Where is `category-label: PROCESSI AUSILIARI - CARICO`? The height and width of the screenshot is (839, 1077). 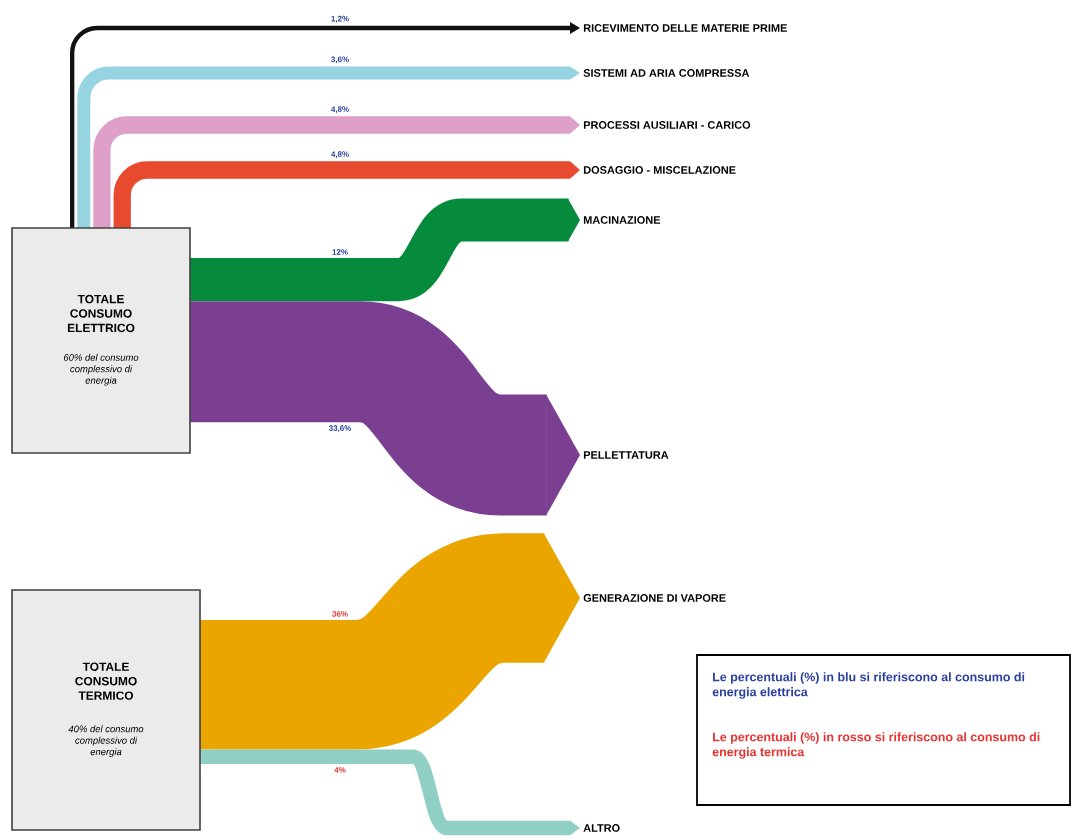
category-label: PROCESSI AUSILIARI - CARICO is located at coordinates (667, 125).